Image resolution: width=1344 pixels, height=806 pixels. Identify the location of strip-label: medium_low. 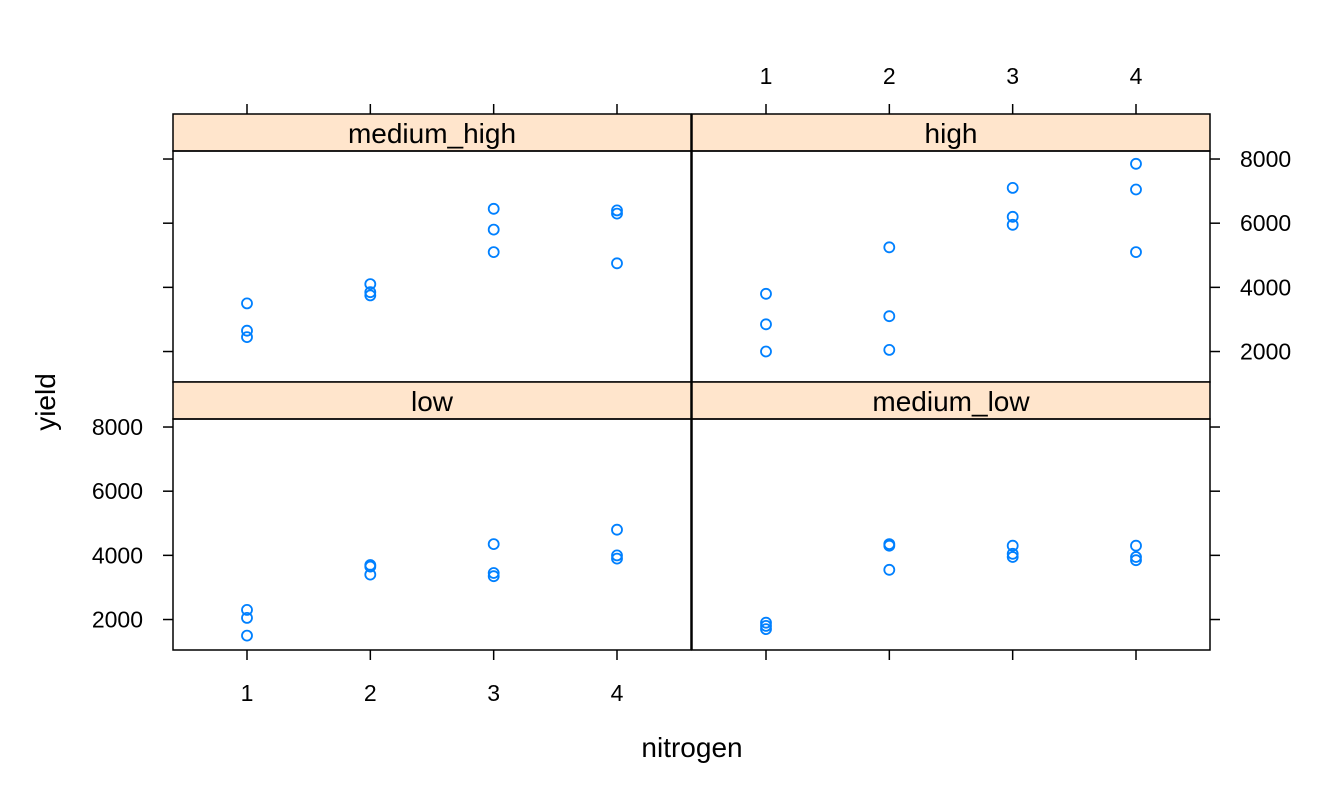
(951, 401).